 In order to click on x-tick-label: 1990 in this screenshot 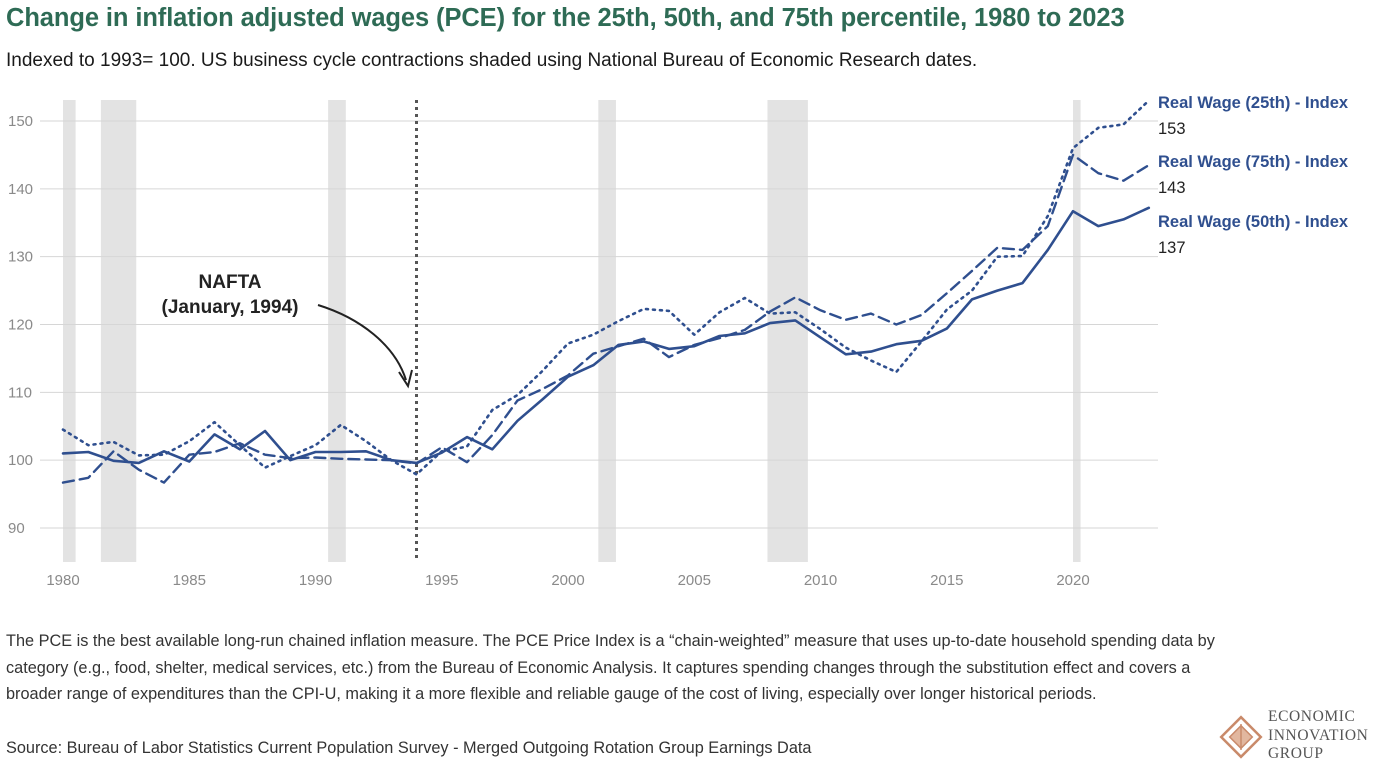, I will do `click(315, 580)`.